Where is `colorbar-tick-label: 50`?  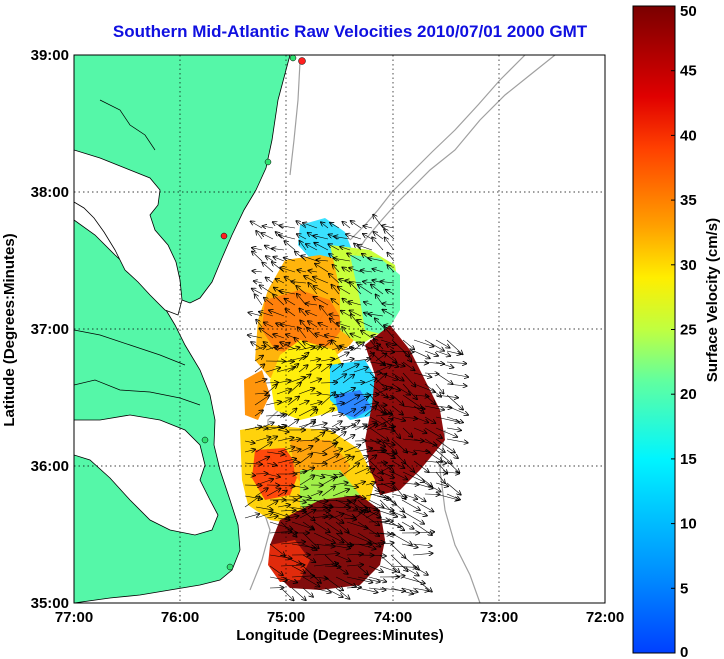 colorbar-tick-label: 50 is located at coordinates (688, 11).